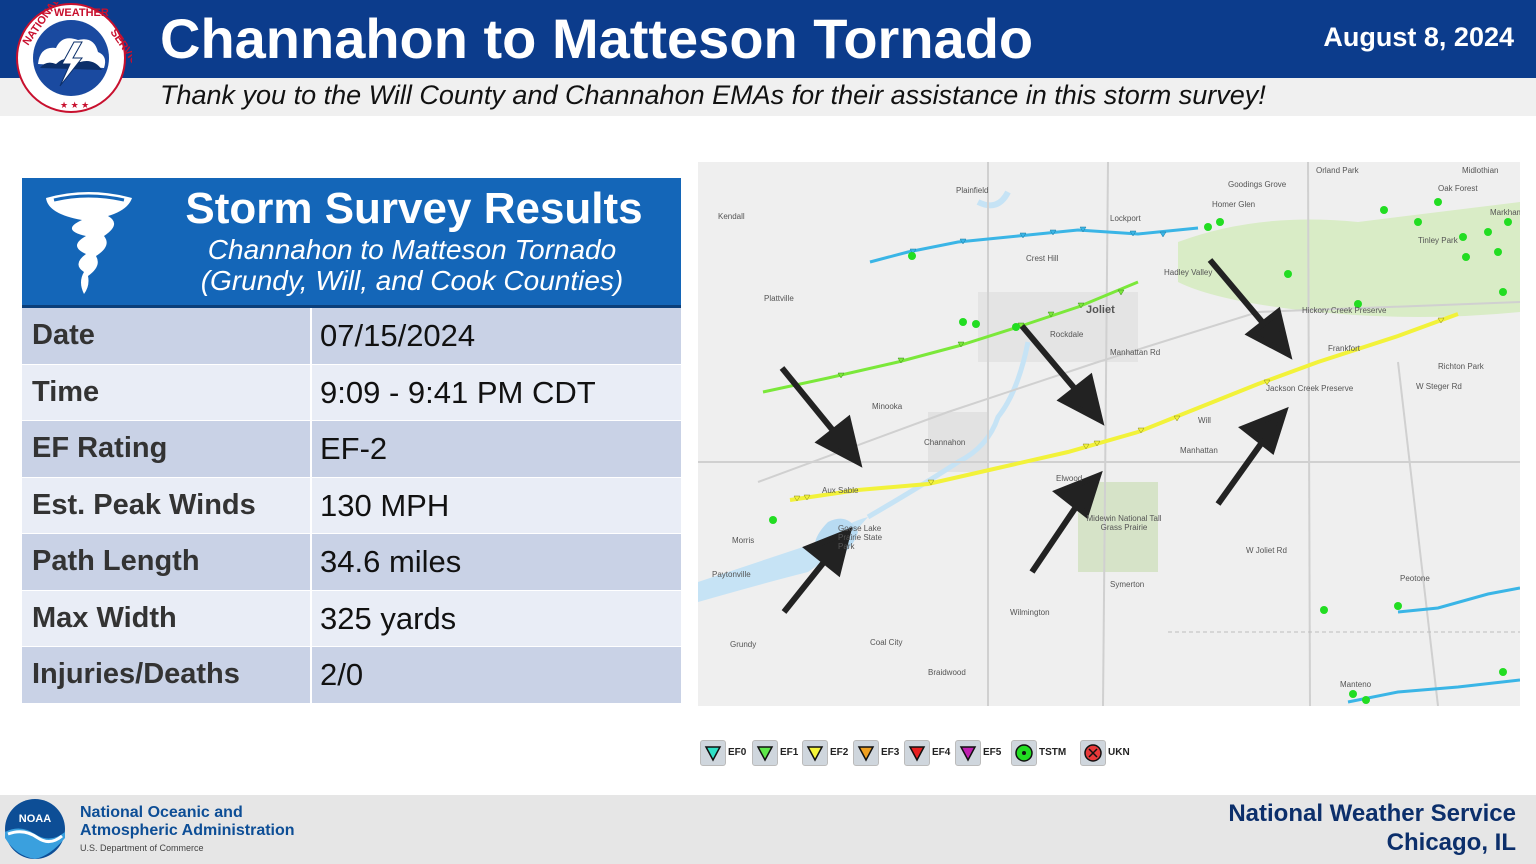 The image size is (1536, 864). Describe the element at coordinates (74, 57) in the screenshot. I see `nws-logo: NATIONAL WEATHER SERVICE ★ ★ ★` at that location.